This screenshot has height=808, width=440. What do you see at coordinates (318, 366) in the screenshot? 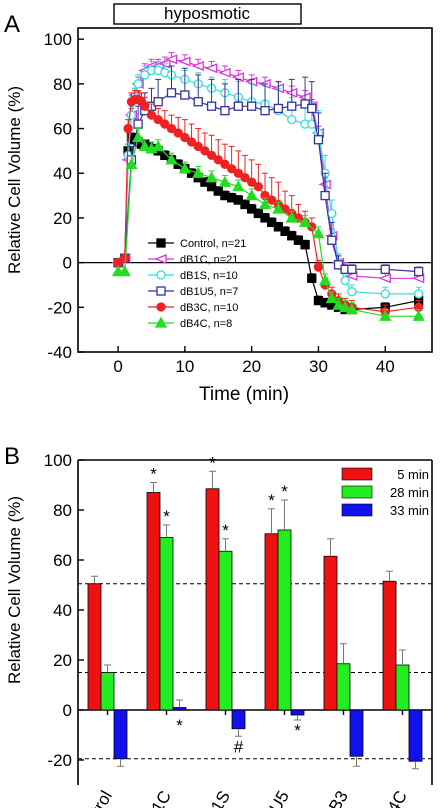
I see `panel-a-x-tick-label: 30` at bounding box center [318, 366].